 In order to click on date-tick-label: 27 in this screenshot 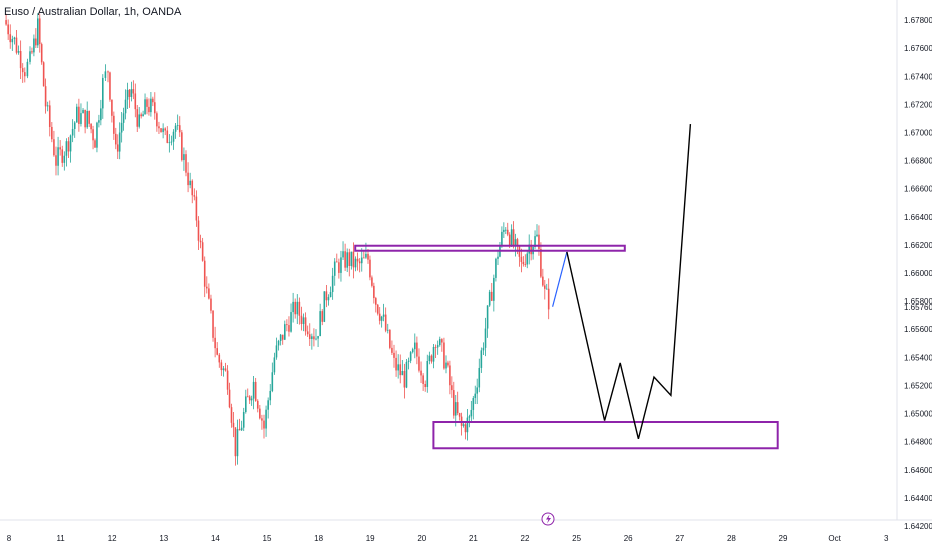, I will do `click(679, 538)`.